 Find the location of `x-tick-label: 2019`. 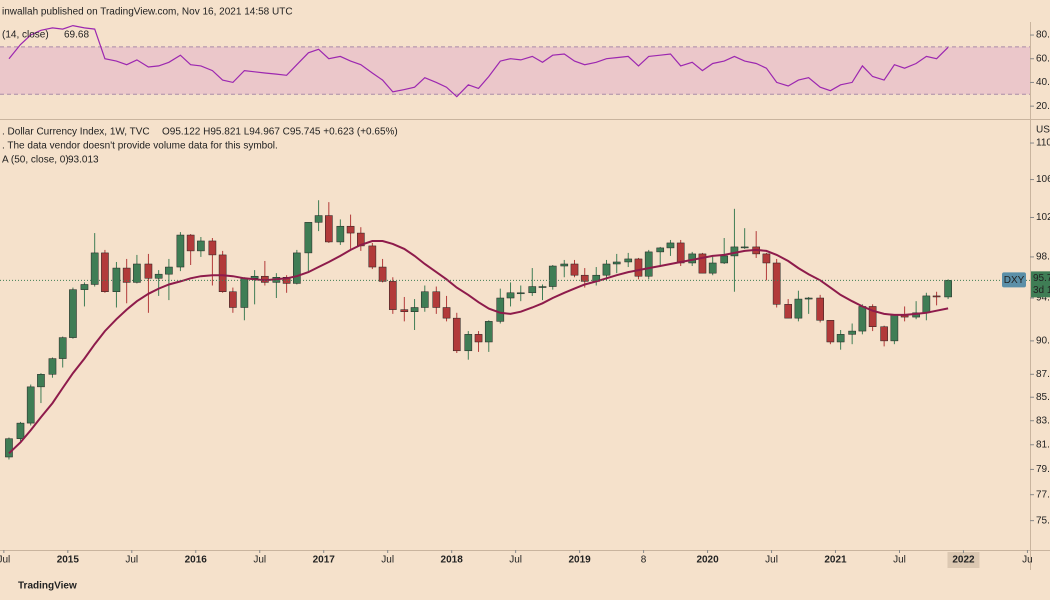

x-tick-label: 2019 is located at coordinates (579, 560).